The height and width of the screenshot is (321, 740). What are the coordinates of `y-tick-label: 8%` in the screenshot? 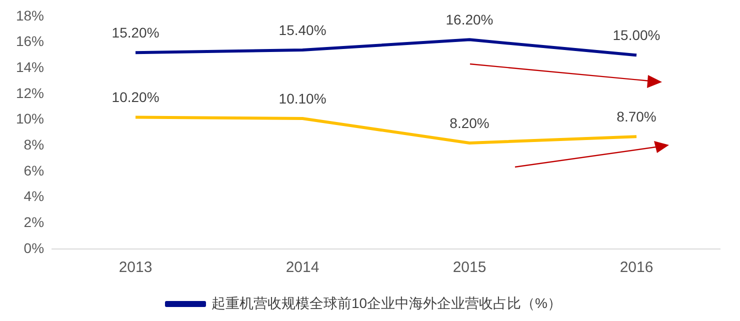 It's located at (34, 144).